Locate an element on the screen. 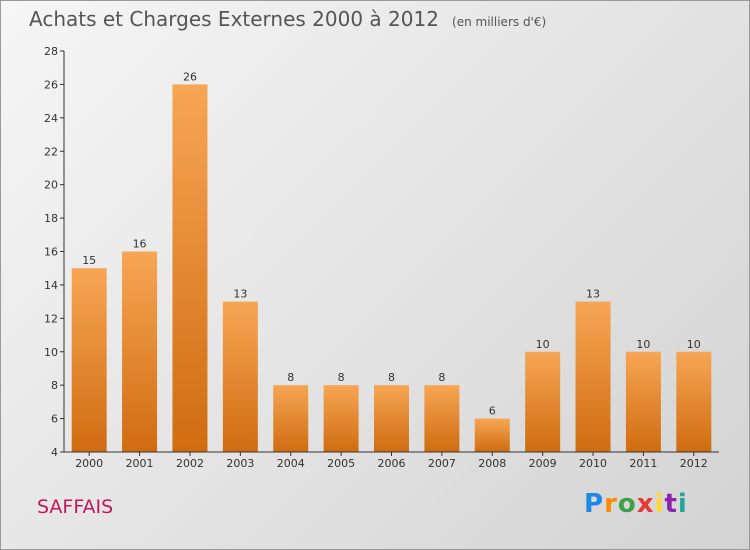 The width and height of the screenshot is (750, 550). x-tick-label: 2000 is located at coordinates (89, 463).